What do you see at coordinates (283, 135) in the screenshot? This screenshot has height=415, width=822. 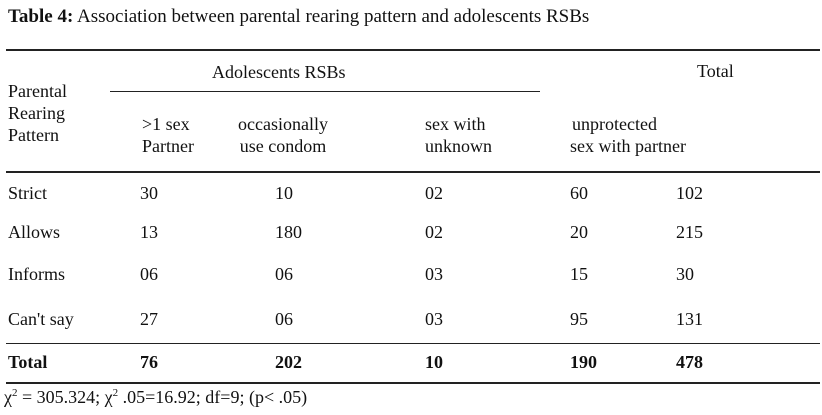 I see `column-header: occasionally use condom` at bounding box center [283, 135].